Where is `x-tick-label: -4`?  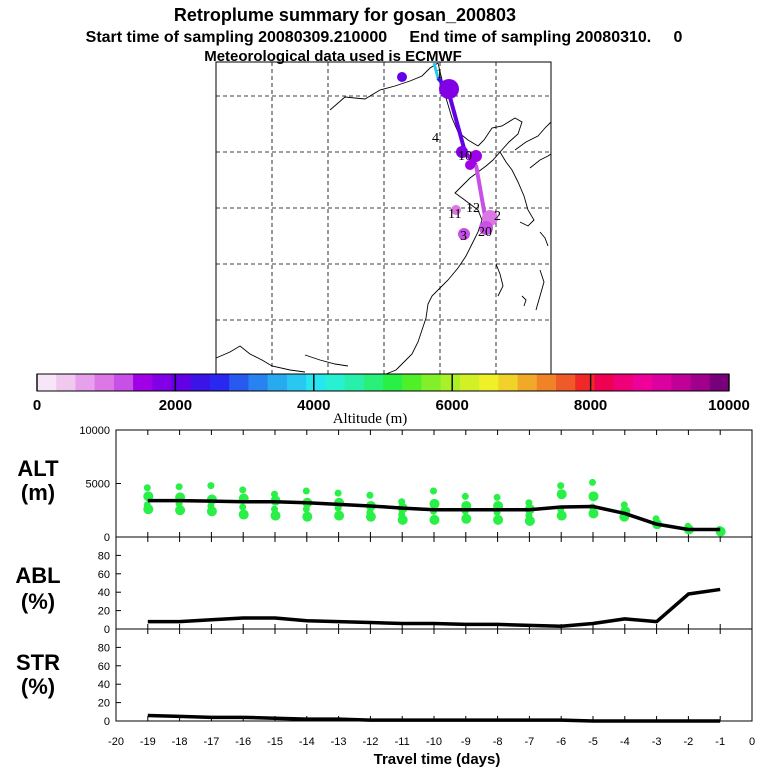
x-tick-label: -4 is located at coordinates (625, 742).